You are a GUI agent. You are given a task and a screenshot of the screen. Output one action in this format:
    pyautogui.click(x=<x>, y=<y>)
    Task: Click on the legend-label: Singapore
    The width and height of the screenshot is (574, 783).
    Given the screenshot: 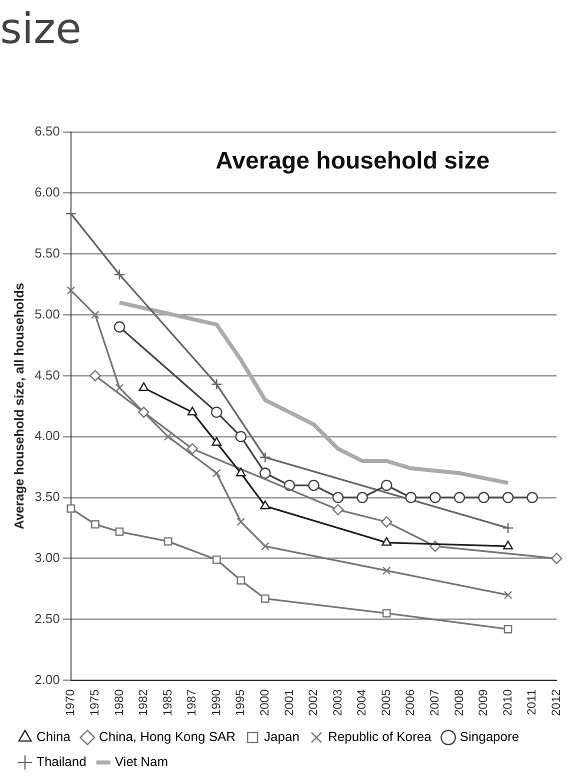 What is the action you would take?
    pyautogui.click(x=490, y=736)
    